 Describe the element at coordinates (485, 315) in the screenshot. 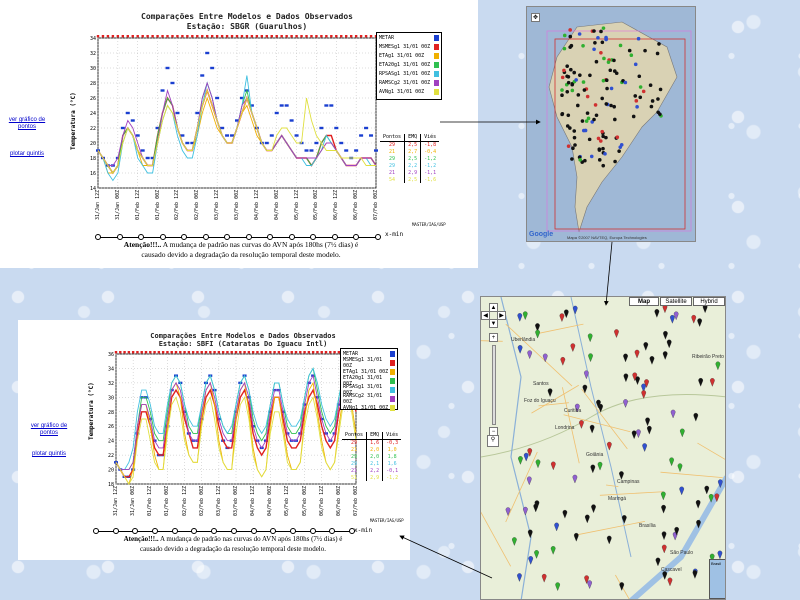

I see `pan-left-icon: ◀` at that location.